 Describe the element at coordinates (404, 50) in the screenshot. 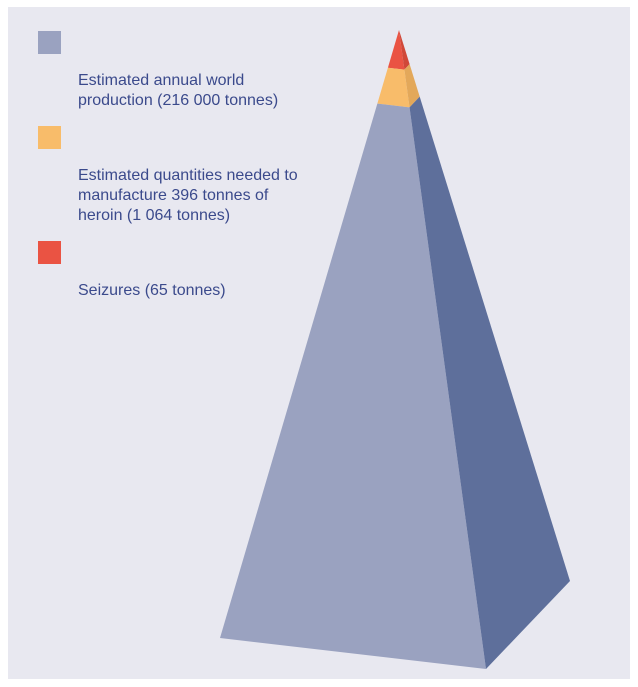

I see `pyramid-side-seizures` at that location.